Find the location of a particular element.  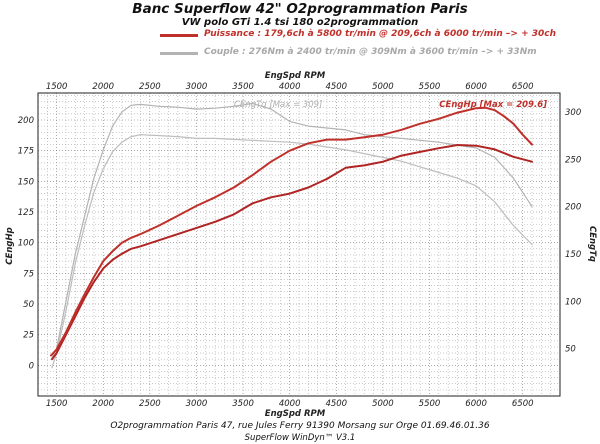

legend-torque-swatch is located at coordinates (179, 53).